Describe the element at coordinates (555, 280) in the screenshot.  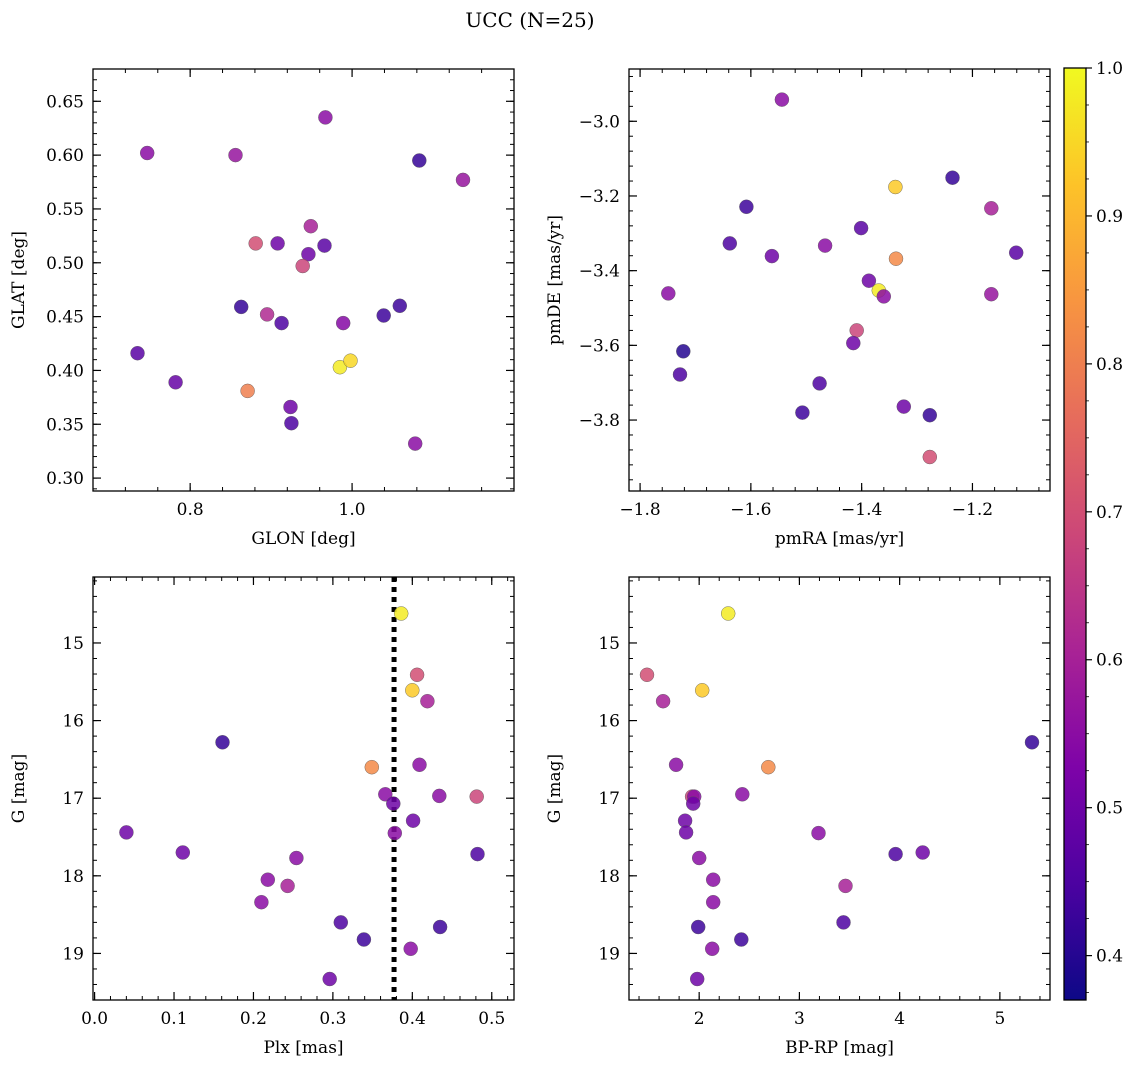
I see `y-axis-label: pmDE [mas/yr]` at that location.